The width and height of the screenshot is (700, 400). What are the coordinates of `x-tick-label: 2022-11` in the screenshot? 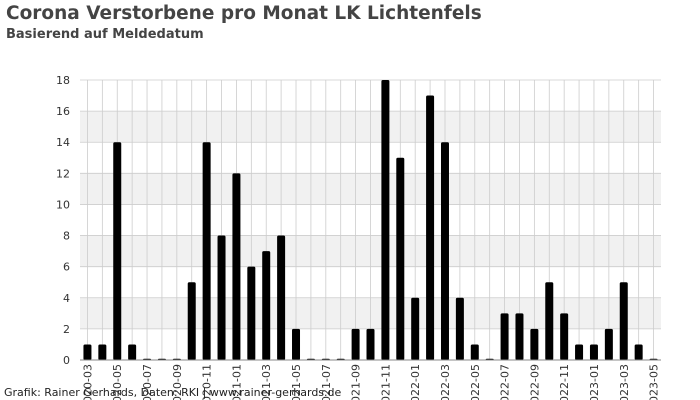 It's located at (564, 382).